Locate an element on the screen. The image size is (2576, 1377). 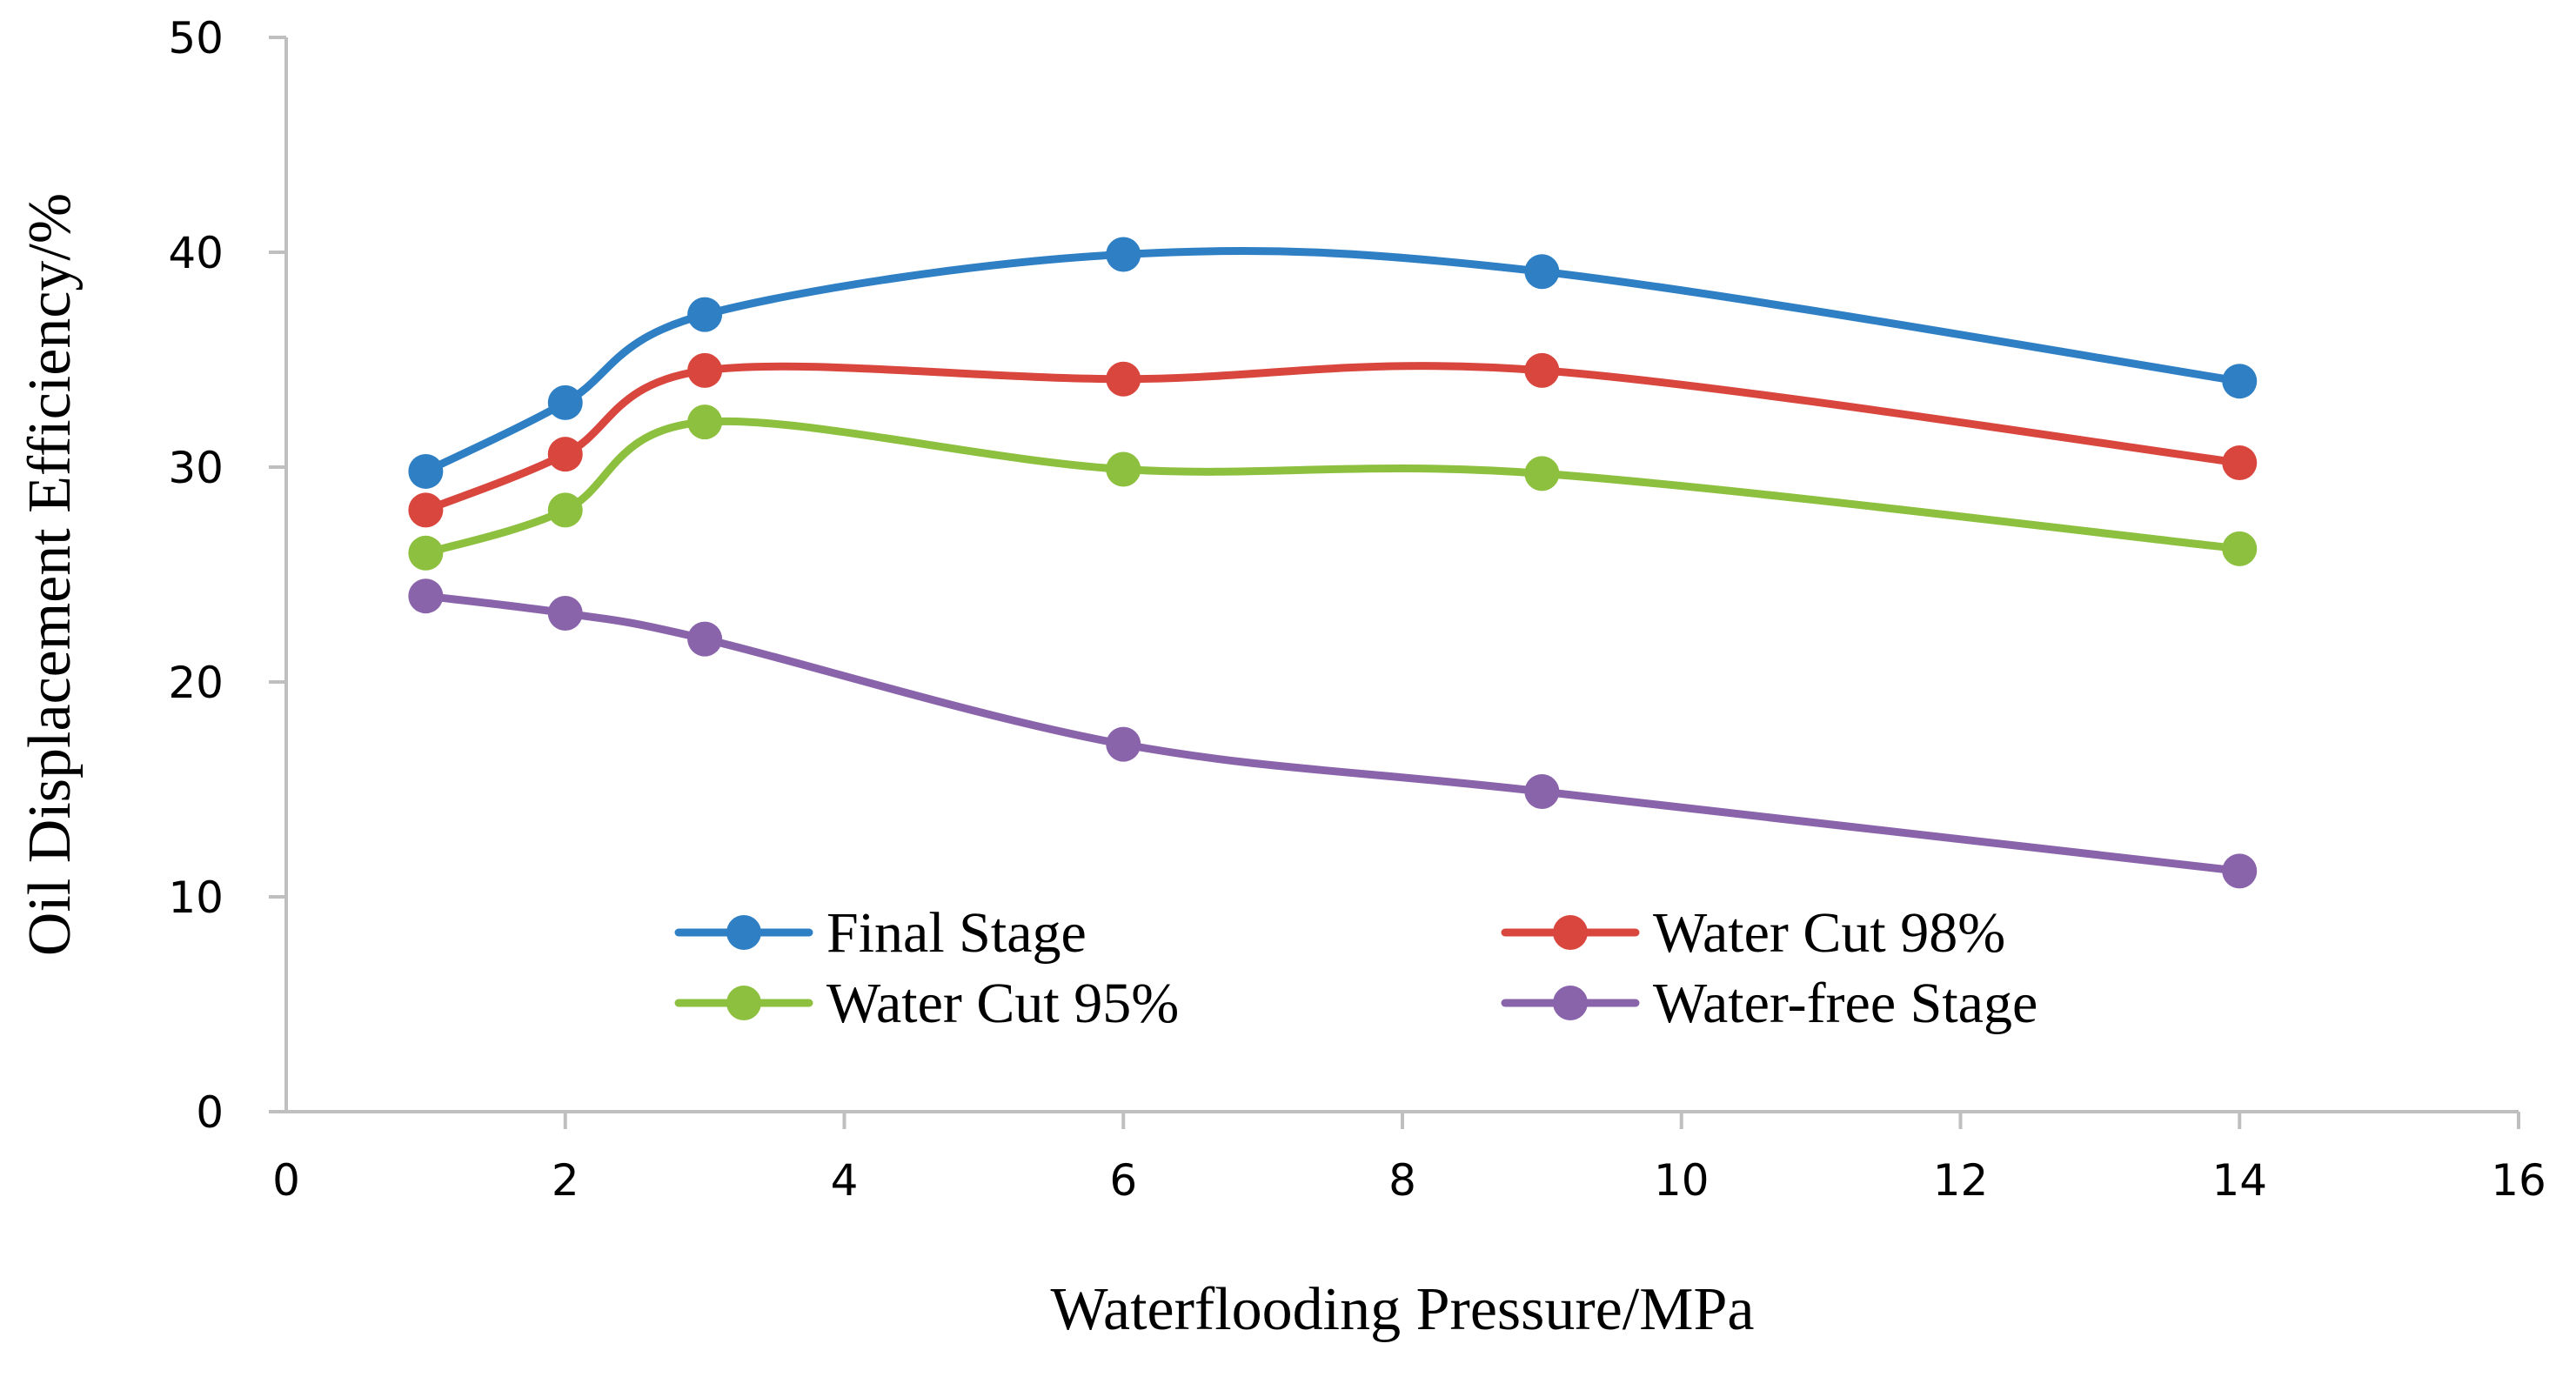
legend-label: Water Cut 95% is located at coordinates (1002, 1003).